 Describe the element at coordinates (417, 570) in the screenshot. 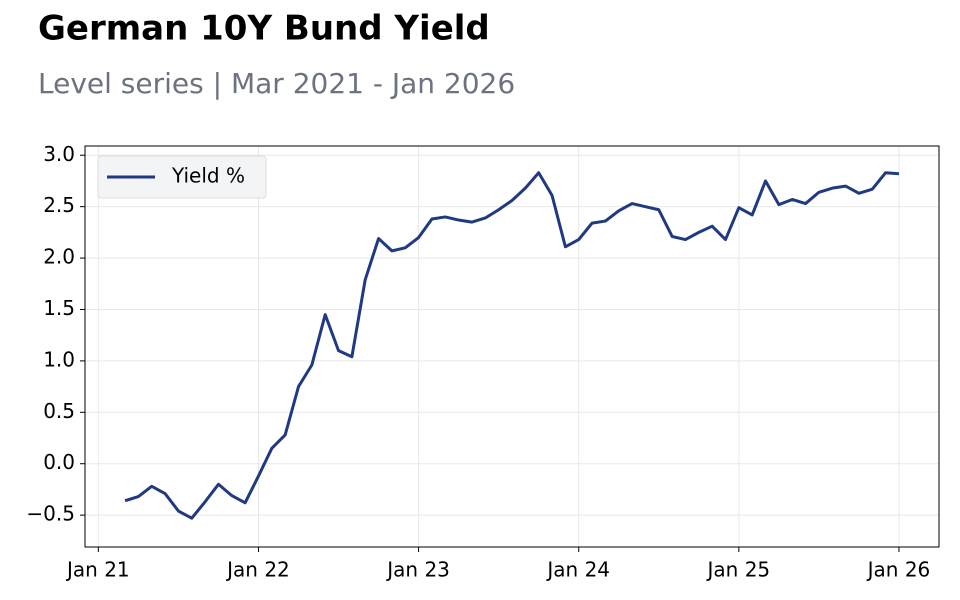

I see `x-tick-label: Jan 23` at that location.